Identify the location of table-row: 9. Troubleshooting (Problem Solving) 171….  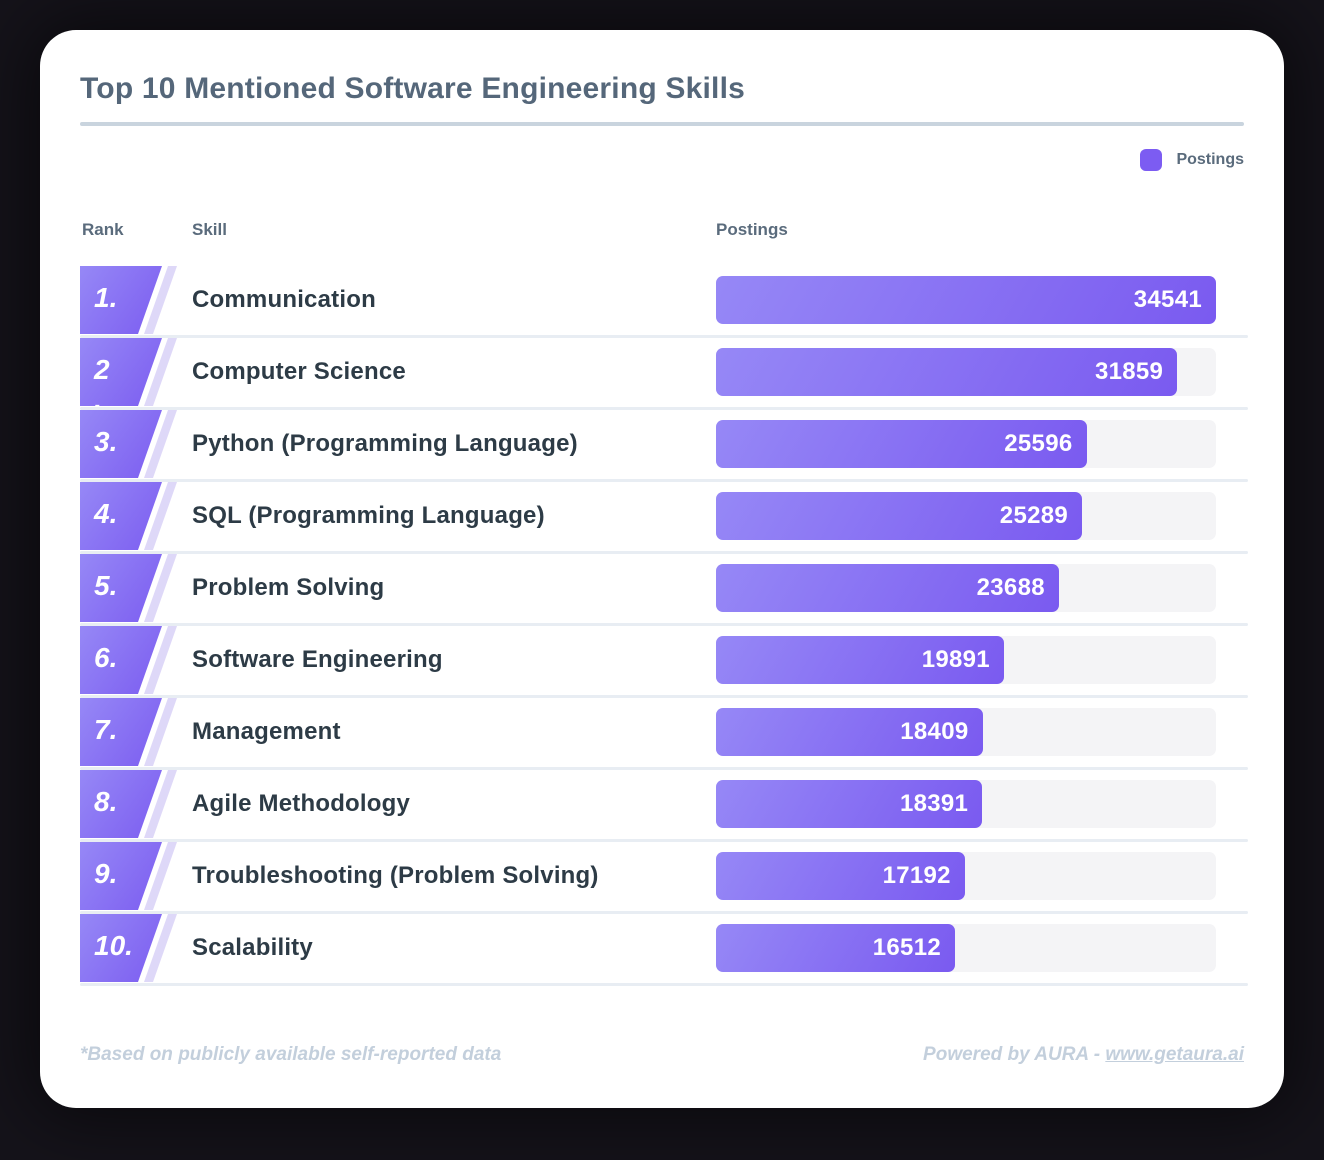
(664, 878).